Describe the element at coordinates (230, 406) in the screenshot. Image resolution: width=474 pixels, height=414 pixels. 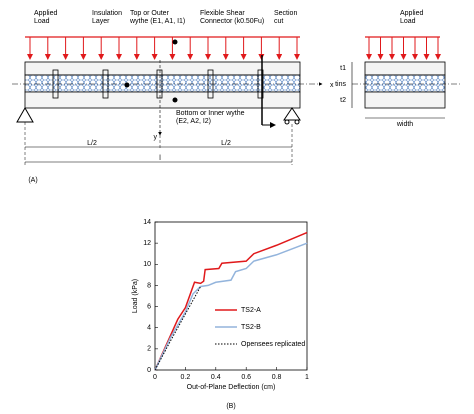
I see `panel-label: (B)` at that location.